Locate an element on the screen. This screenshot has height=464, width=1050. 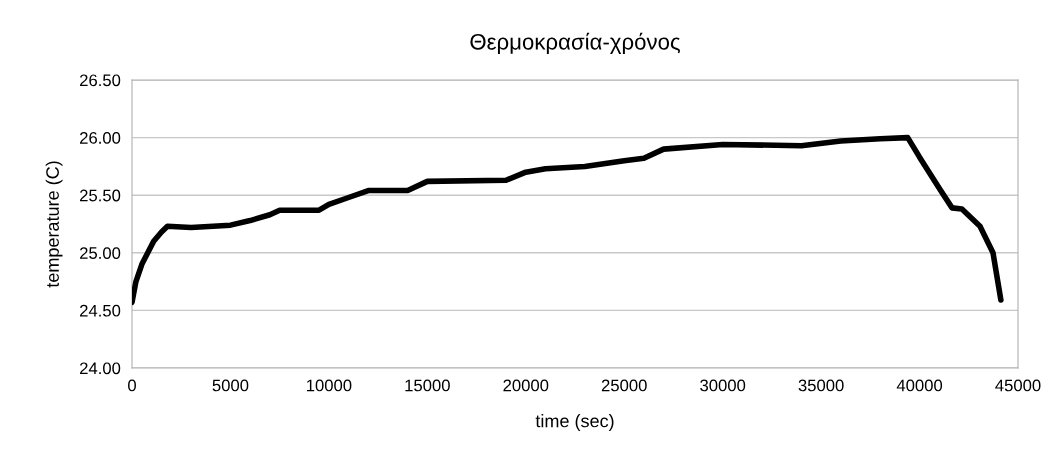
y-tick-label: 26.00 is located at coordinates (100, 138).